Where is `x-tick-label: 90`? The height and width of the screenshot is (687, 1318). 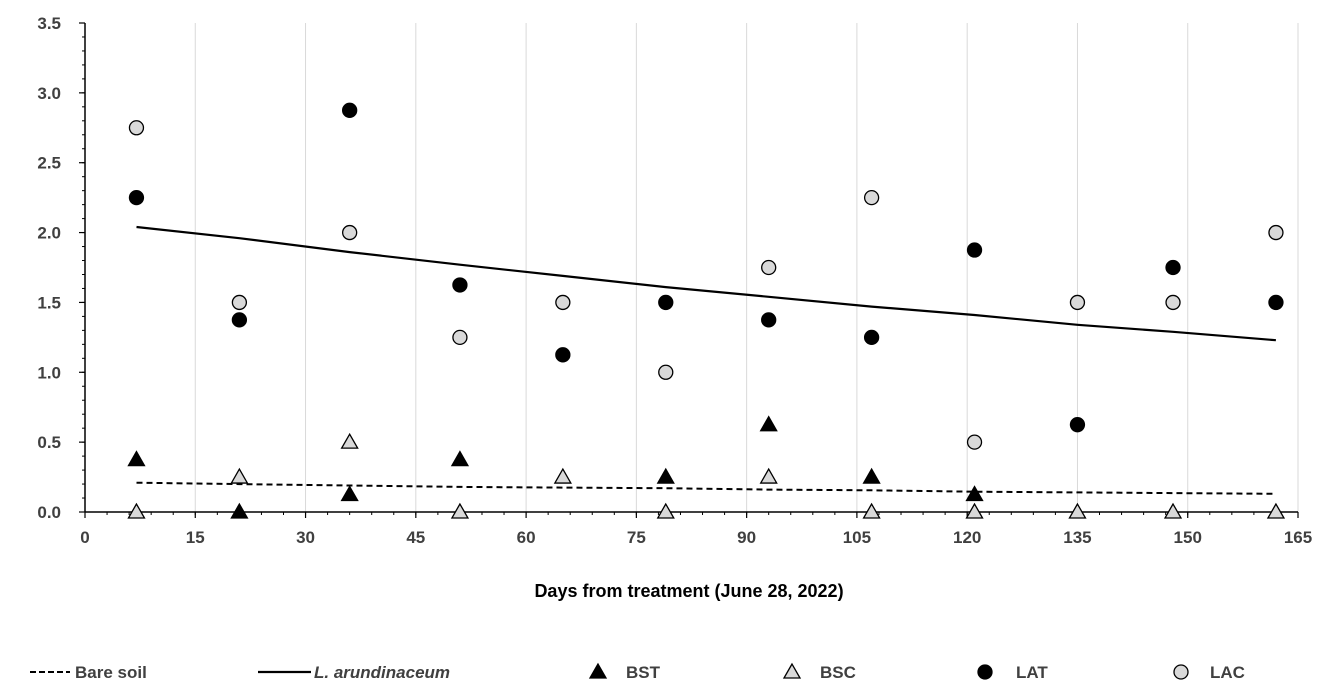 x-tick-label: 90 is located at coordinates (746, 537).